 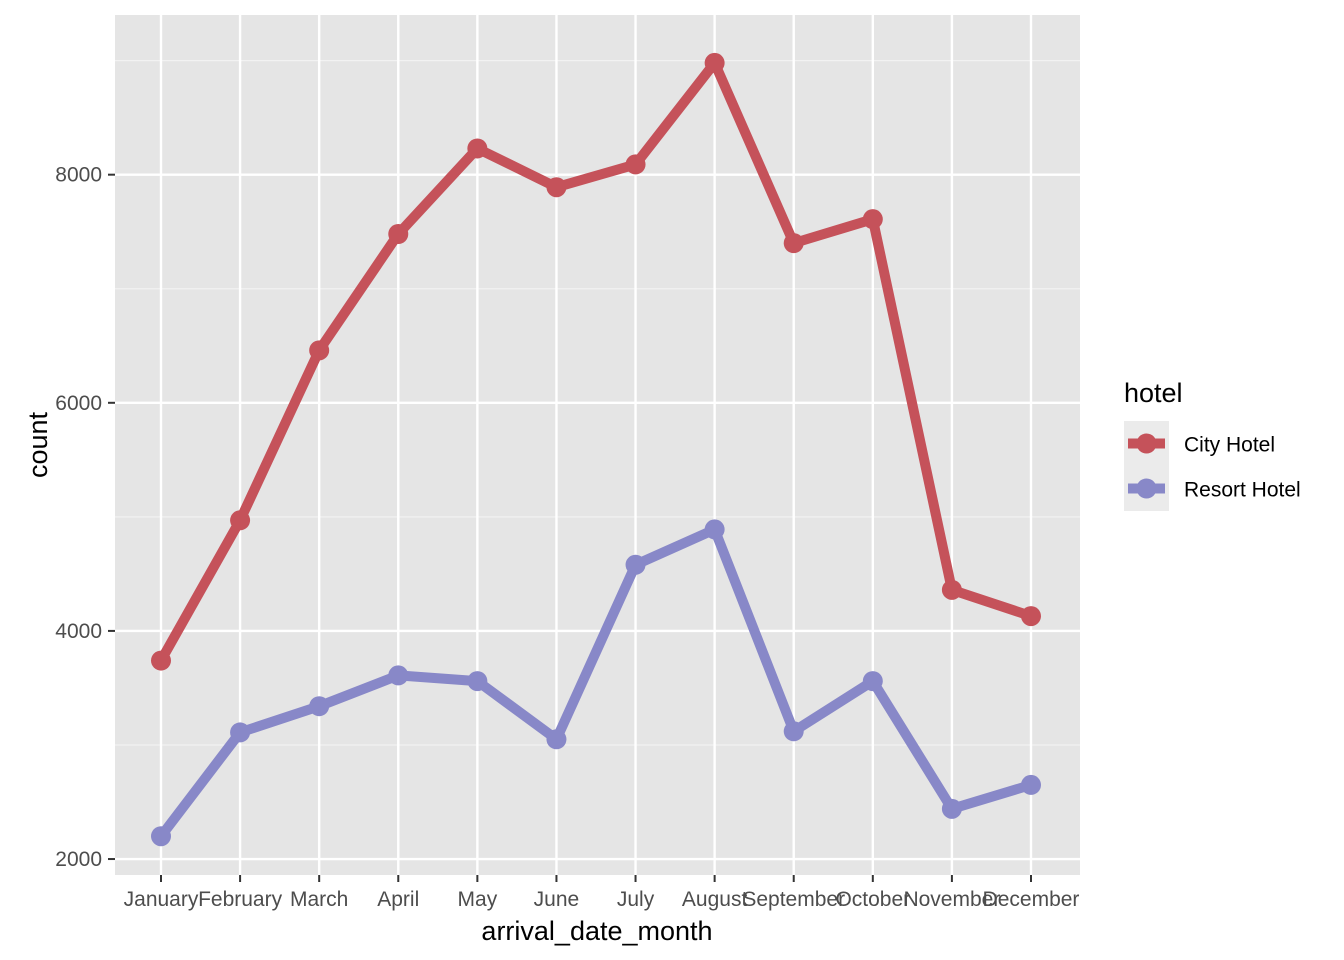 What do you see at coordinates (1031, 899) in the screenshot?
I see `x-tick-label: December` at bounding box center [1031, 899].